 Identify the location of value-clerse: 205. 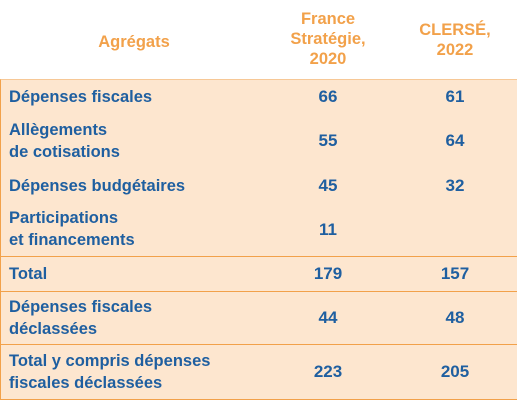
(455, 371).